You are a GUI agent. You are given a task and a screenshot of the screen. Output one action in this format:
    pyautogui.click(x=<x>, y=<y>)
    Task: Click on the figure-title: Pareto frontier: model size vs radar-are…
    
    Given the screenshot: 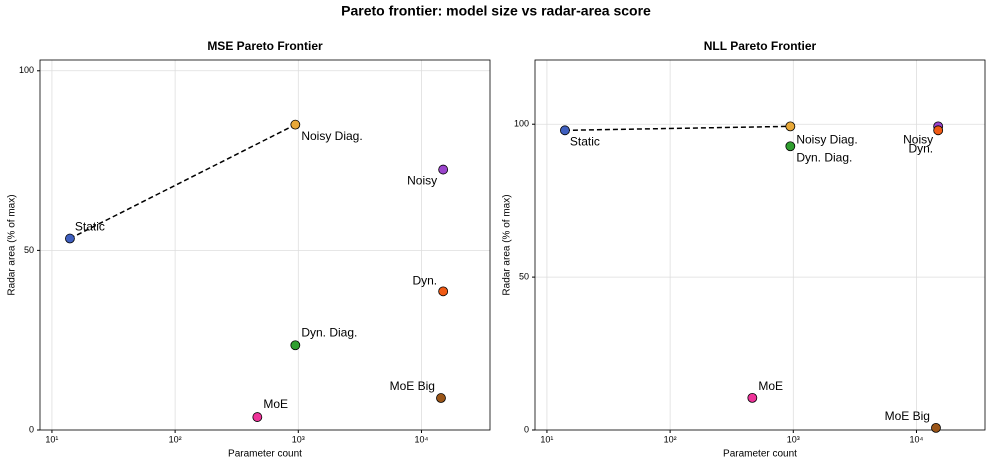 What is the action you would take?
    pyautogui.click(x=496, y=11)
    